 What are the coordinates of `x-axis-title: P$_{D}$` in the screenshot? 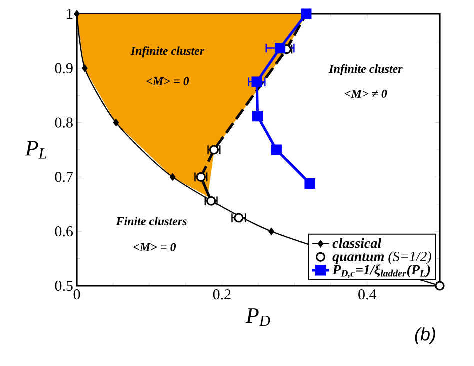 It's located at (258, 317).